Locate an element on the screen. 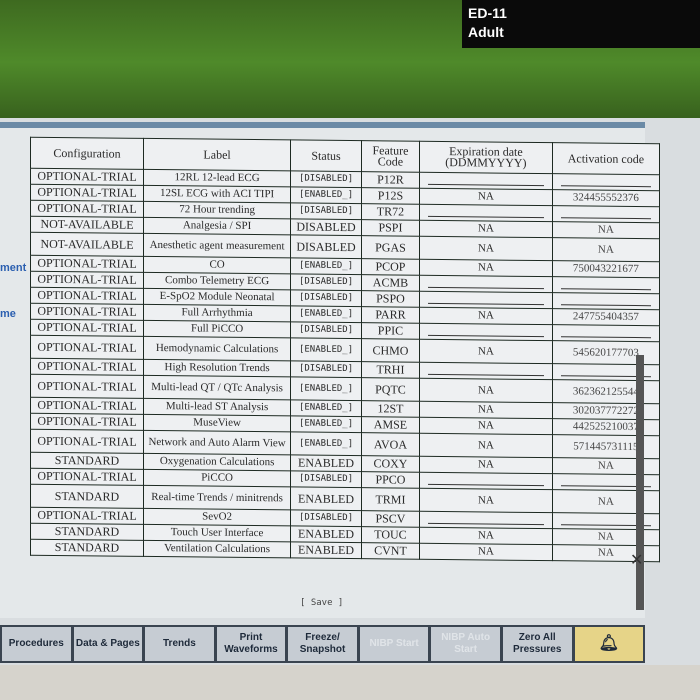 The image size is (700, 700). code-cell: AMSE is located at coordinates (390, 425).